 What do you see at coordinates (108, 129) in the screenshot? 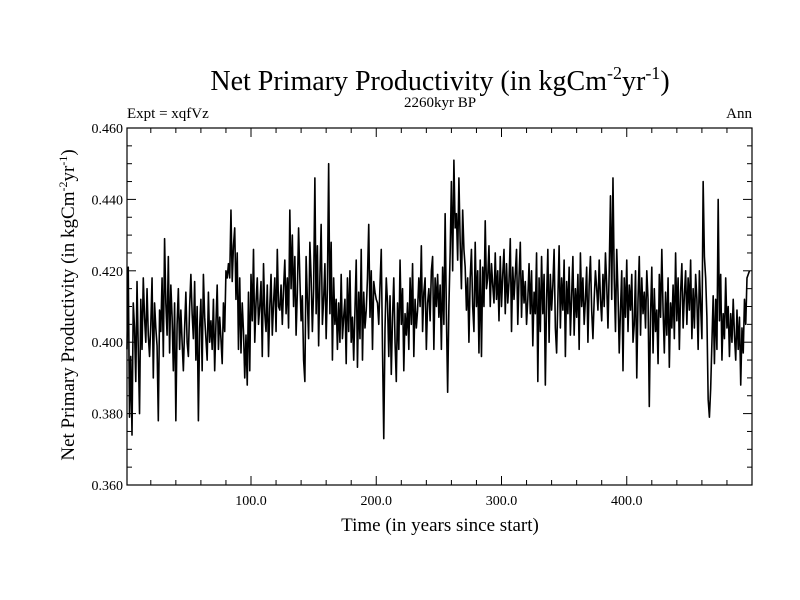
I see `y-tick-label: 0.460` at bounding box center [108, 129].